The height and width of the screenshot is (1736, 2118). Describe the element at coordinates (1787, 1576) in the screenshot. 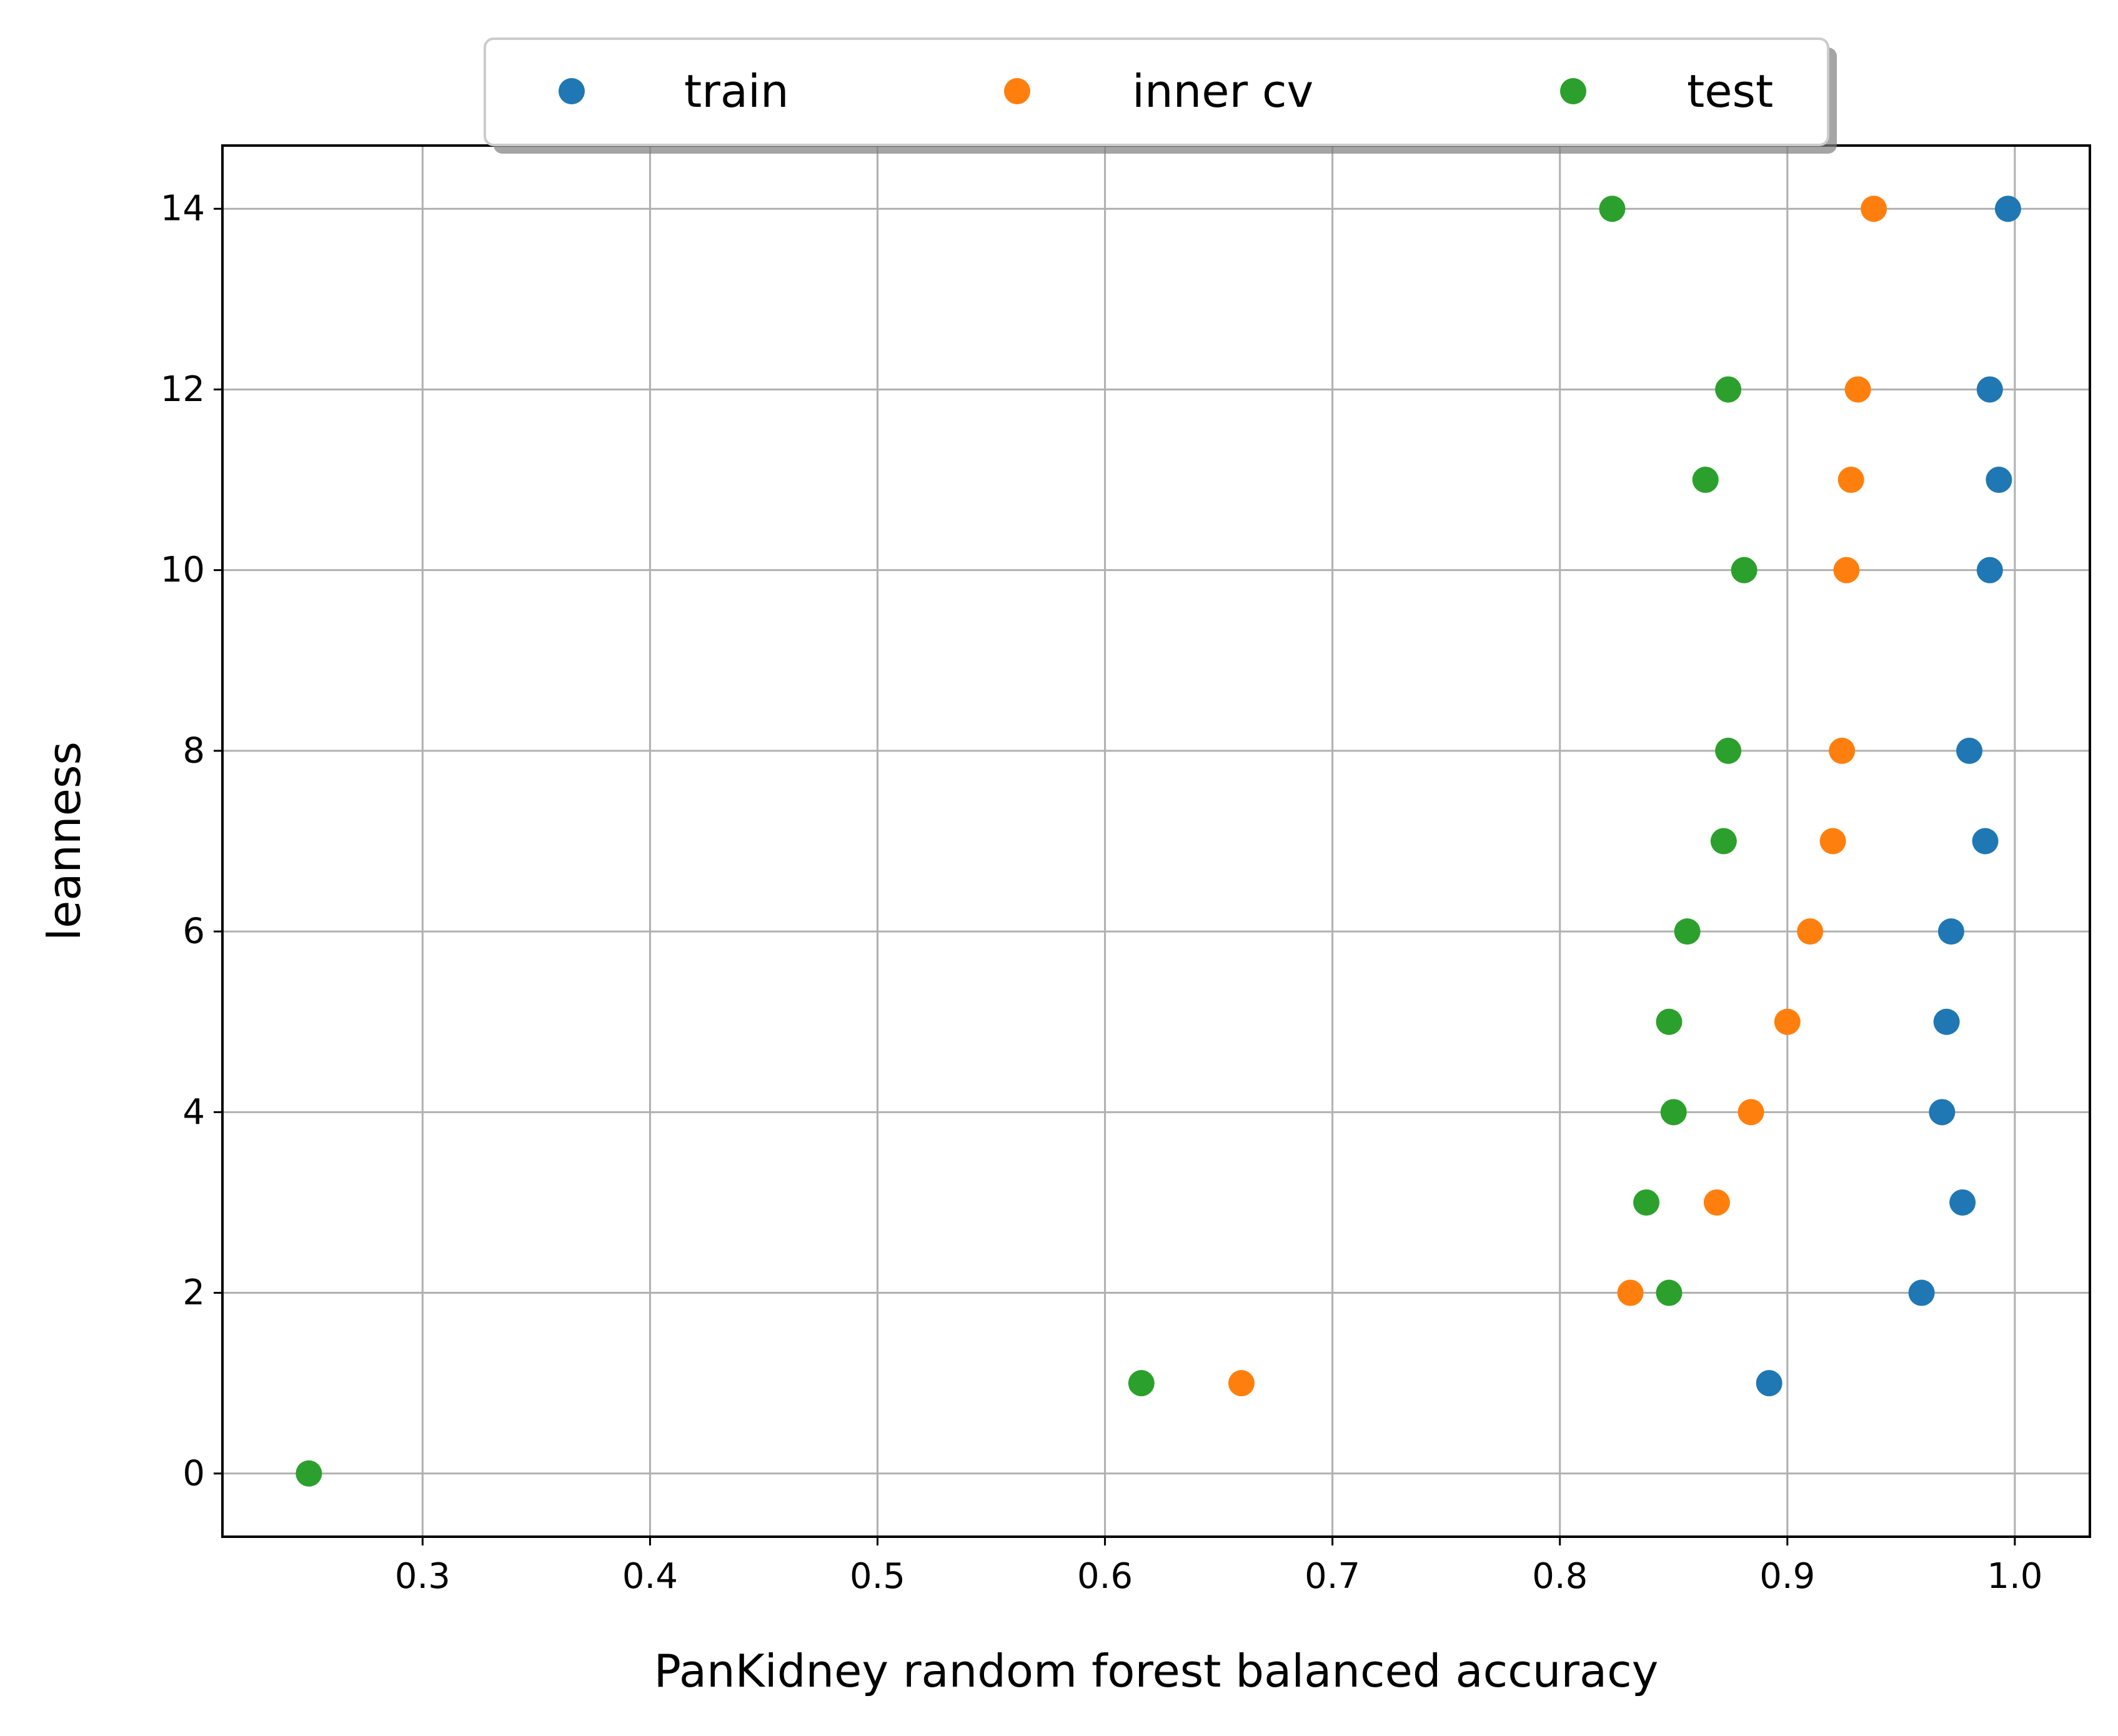

I see `x-tick-label: 0.9` at that location.